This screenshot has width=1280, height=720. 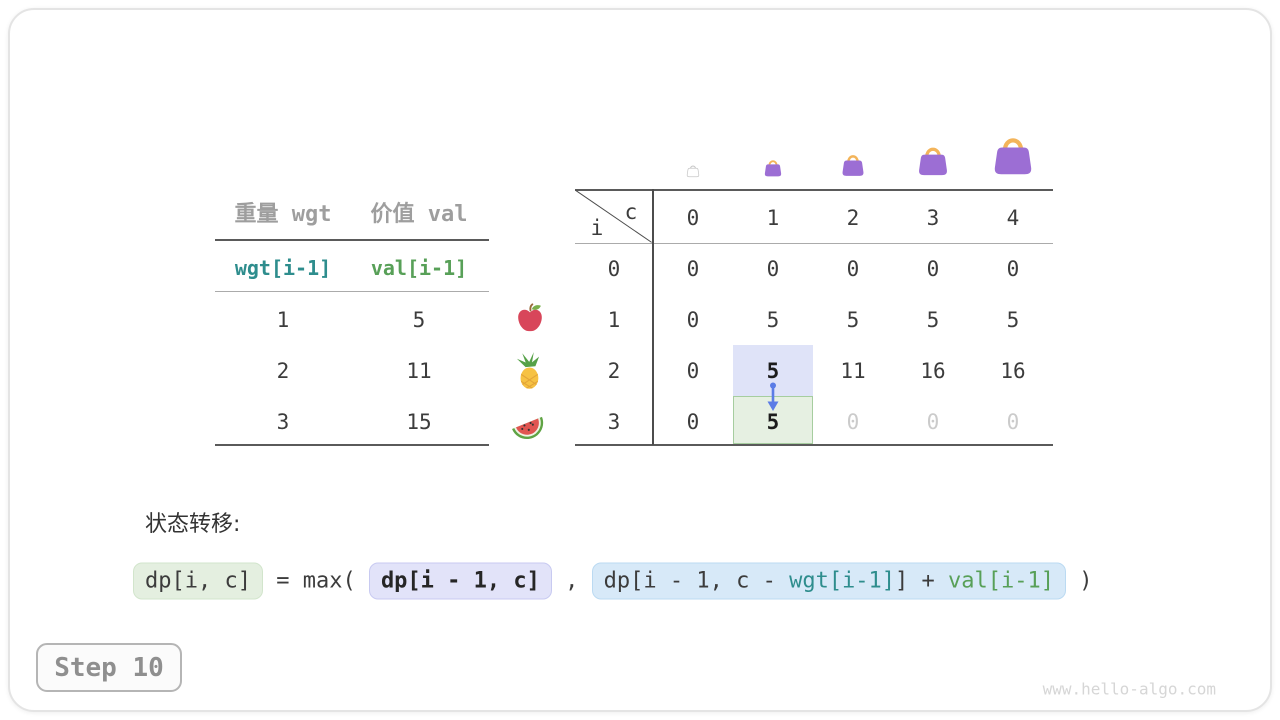 I want to click on dp-cell-0-3: 0, so click(x=933, y=269).